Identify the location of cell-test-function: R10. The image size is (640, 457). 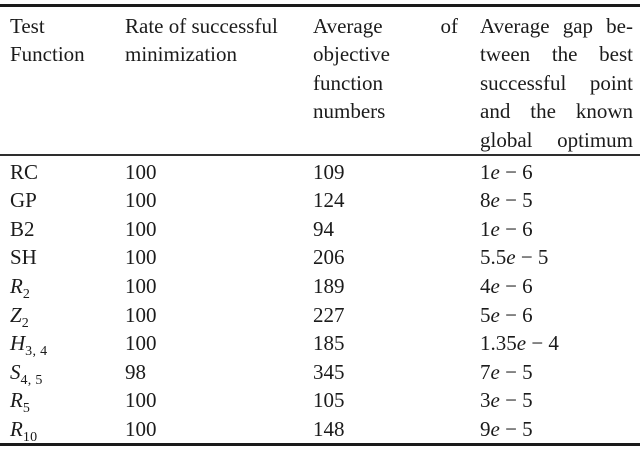
(67, 430).